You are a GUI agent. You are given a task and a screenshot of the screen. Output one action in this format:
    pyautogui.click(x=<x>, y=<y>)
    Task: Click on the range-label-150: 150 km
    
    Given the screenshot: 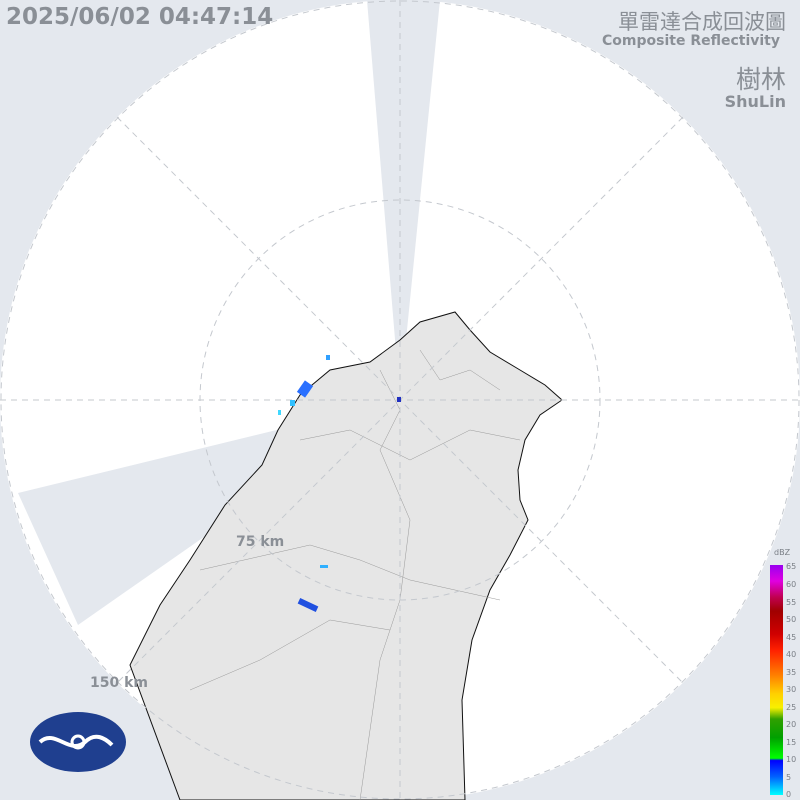 What is the action you would take?
    pyautogui.click(x=119, y=683)
    